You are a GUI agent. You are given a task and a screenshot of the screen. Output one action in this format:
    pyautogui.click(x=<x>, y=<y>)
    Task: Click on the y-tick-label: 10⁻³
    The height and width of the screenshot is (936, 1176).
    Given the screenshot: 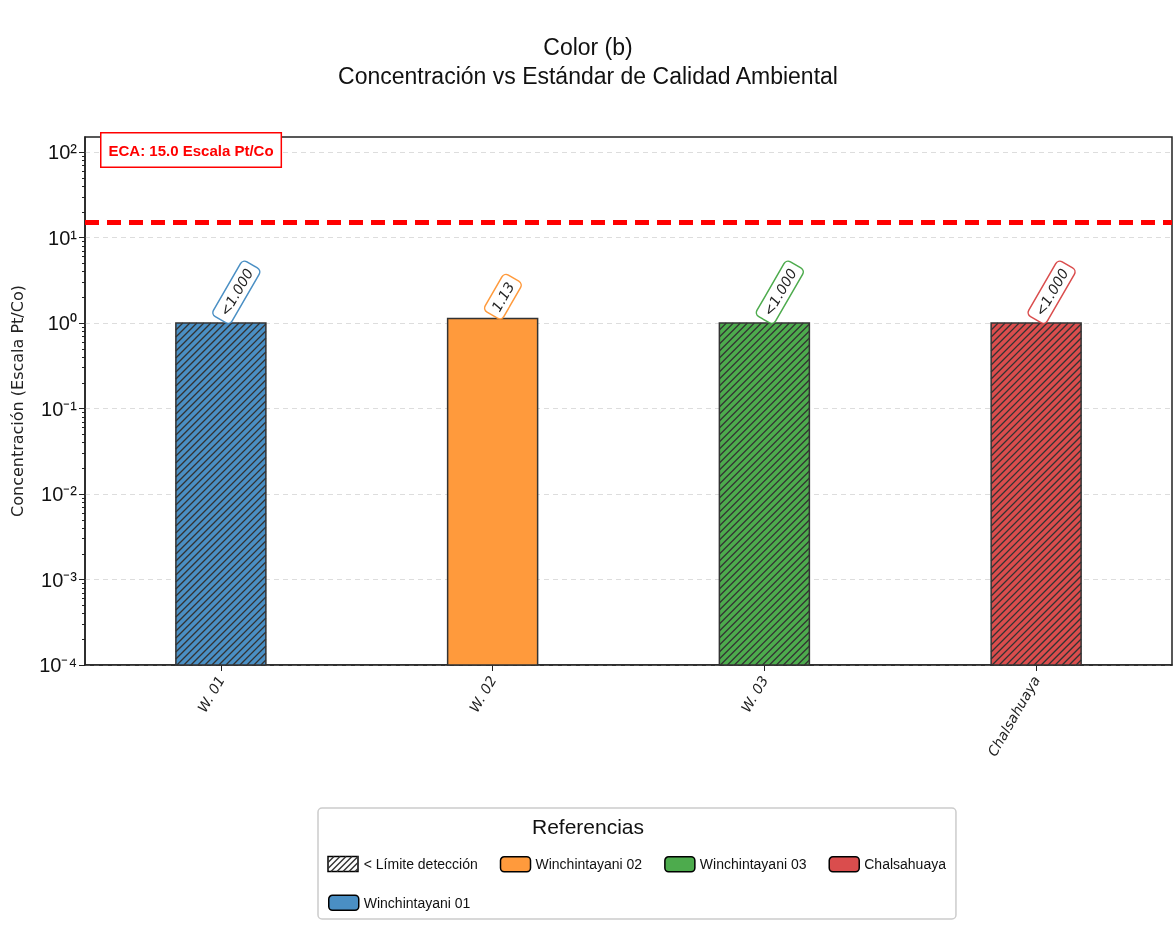 What is the action you would take?
    pyautogui.click(x=59, y=579)
    